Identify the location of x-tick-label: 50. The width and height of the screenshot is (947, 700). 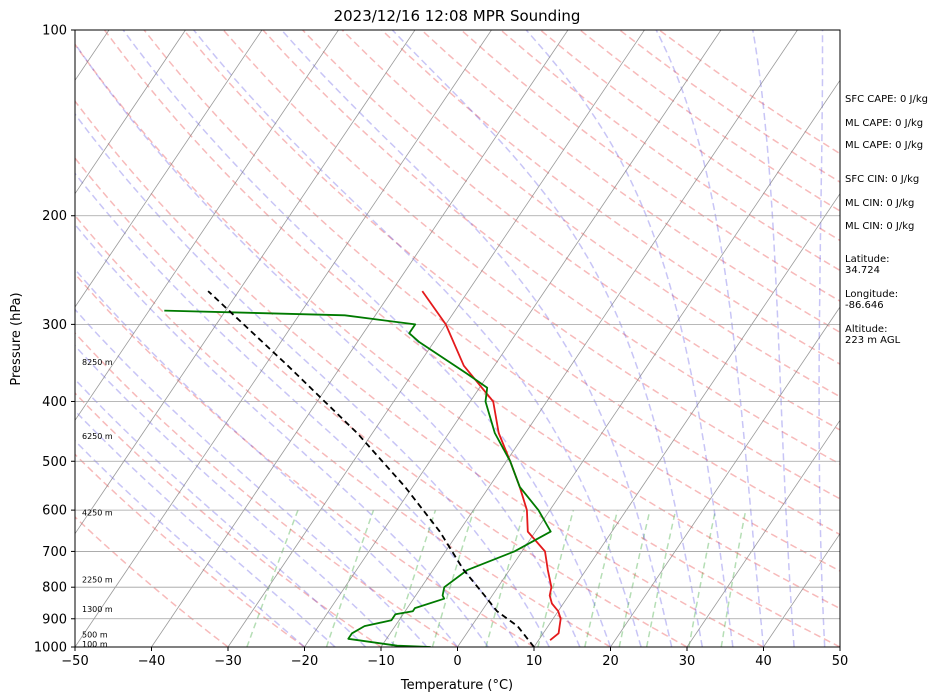
(840, 661).